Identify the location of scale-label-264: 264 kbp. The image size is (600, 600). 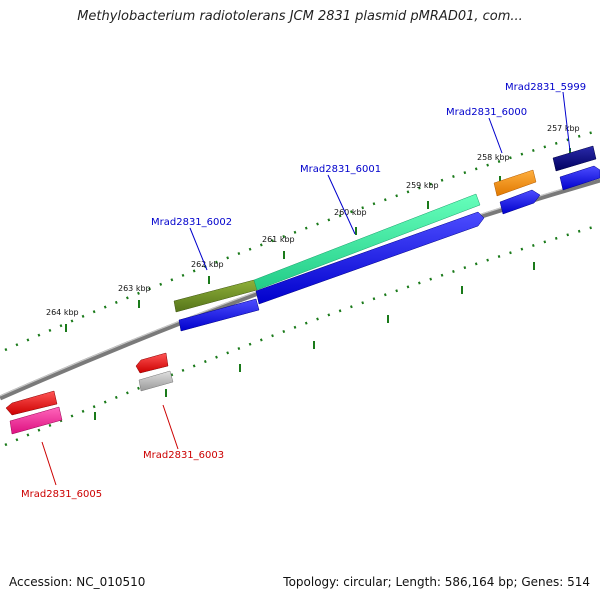
(62, 312).